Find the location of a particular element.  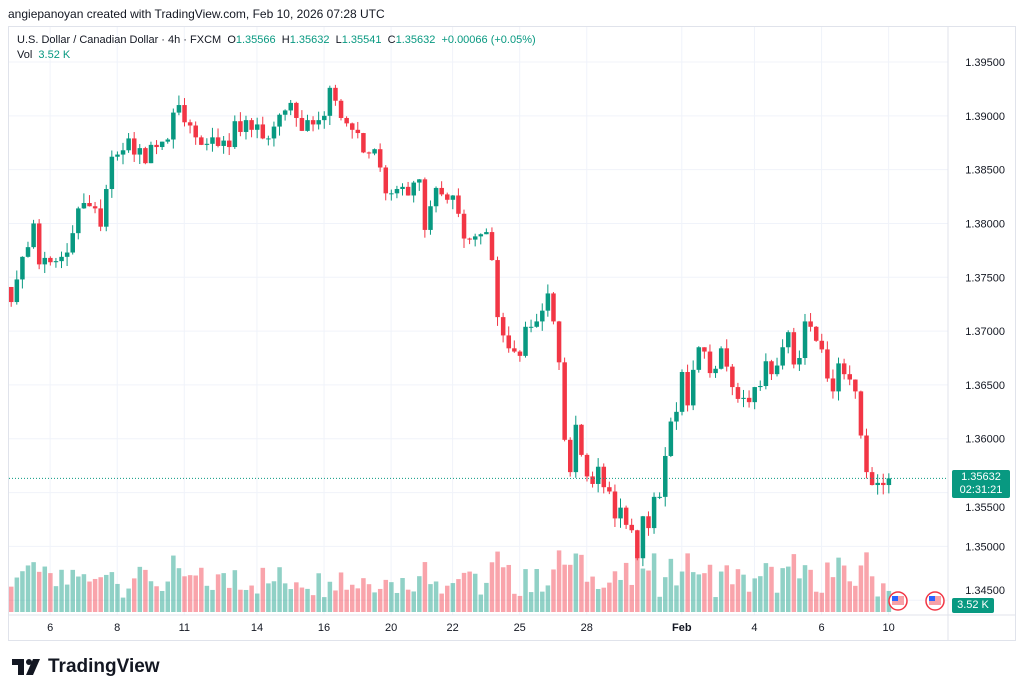

us-event-flag-icon is located at coordinates (898, 601).